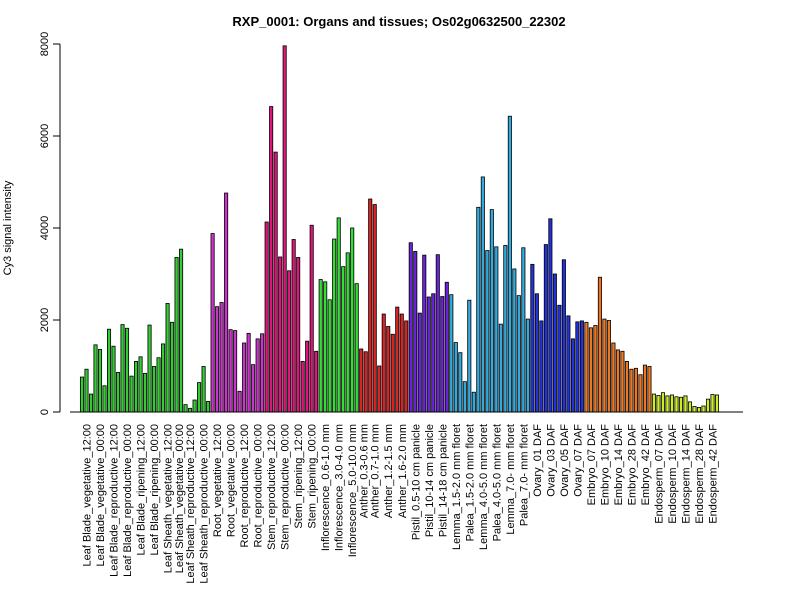  I want to click on x-category-label: Embryo_10 DAF, so click(605, 465).